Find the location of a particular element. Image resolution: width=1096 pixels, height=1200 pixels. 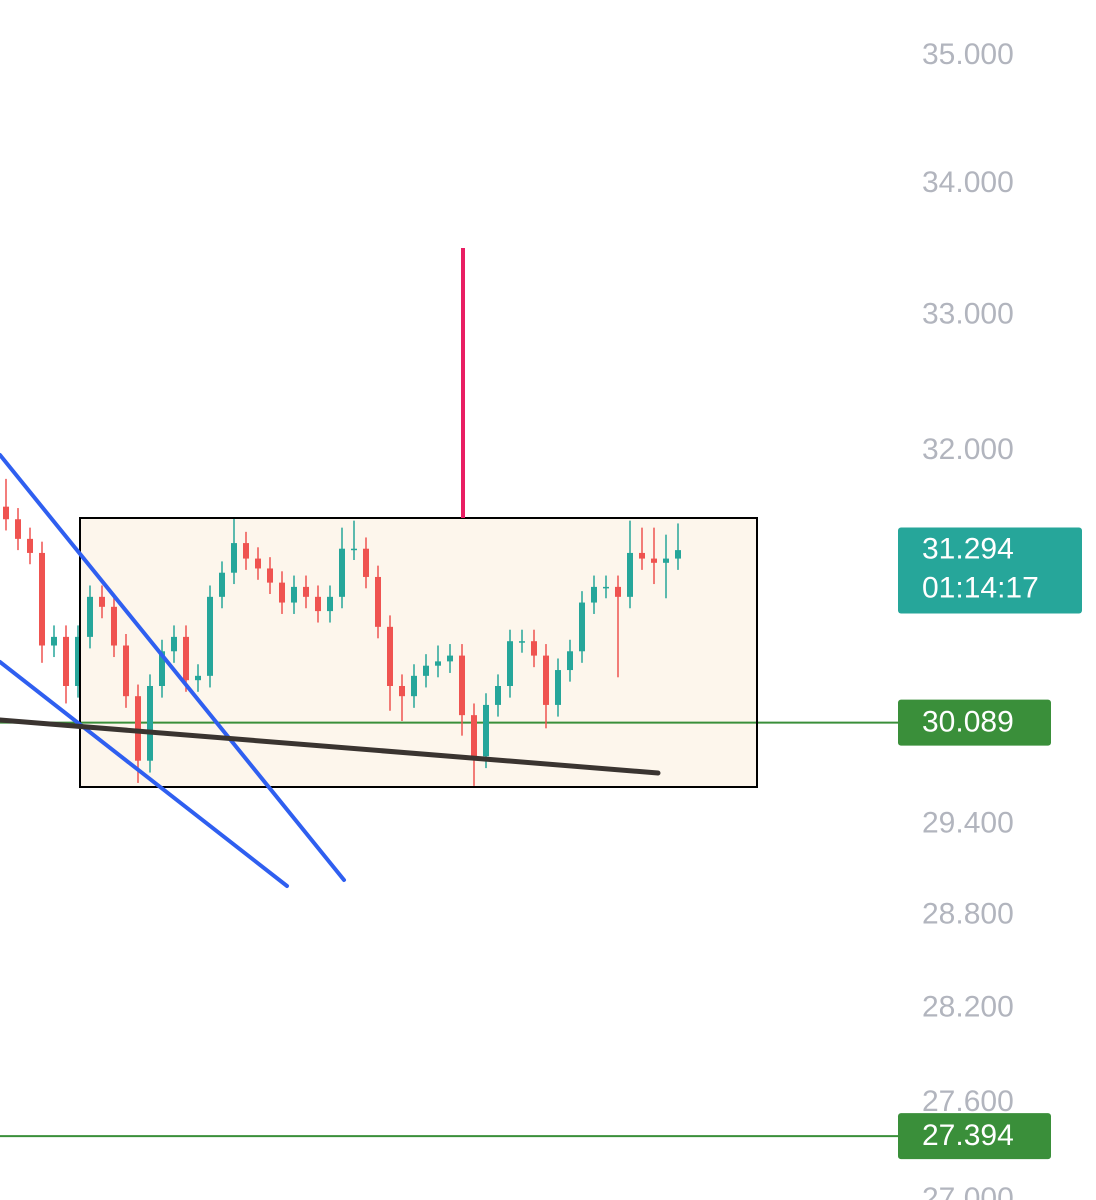

y-tick-label: 28.800 is located at coordinates (968, 913).